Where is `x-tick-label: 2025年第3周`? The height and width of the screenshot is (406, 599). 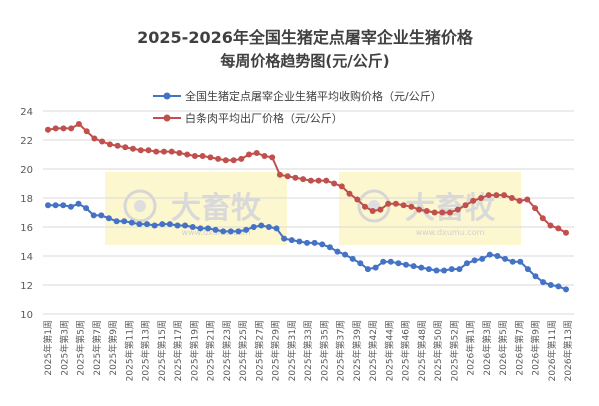 x-tick-label: 2025年第3周 is located at coordinates (64, 348).